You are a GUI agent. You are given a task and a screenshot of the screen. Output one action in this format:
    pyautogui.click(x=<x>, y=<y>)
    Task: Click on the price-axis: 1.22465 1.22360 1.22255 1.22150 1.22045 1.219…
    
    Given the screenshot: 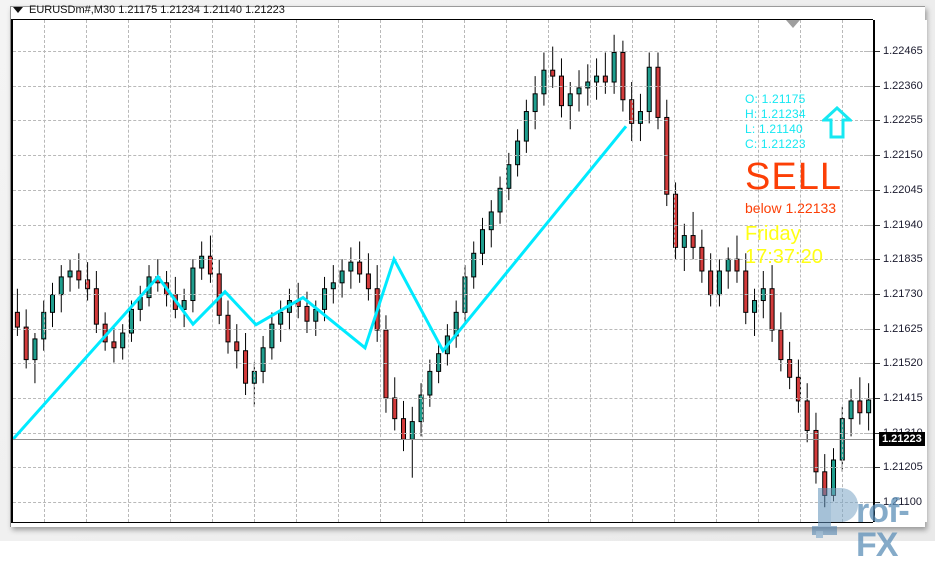 What is the action you would take?
    pyautogui.click(x=895, y=271)
    